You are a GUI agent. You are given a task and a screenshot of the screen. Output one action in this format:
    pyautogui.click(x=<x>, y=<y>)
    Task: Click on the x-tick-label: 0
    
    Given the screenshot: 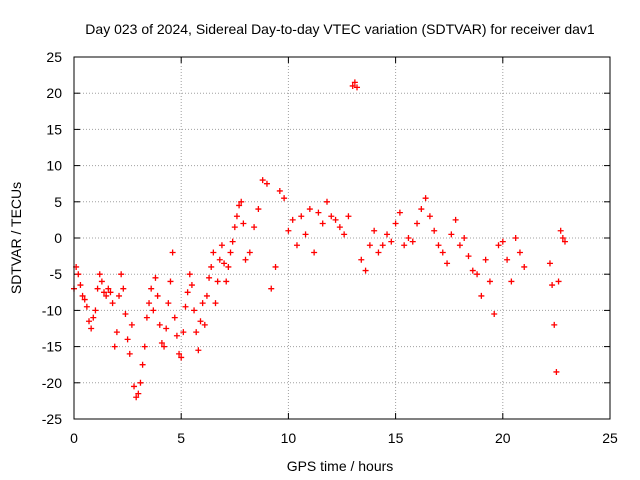 What is the action you would take?
    pyautogui.click(x=74, y=438)
    